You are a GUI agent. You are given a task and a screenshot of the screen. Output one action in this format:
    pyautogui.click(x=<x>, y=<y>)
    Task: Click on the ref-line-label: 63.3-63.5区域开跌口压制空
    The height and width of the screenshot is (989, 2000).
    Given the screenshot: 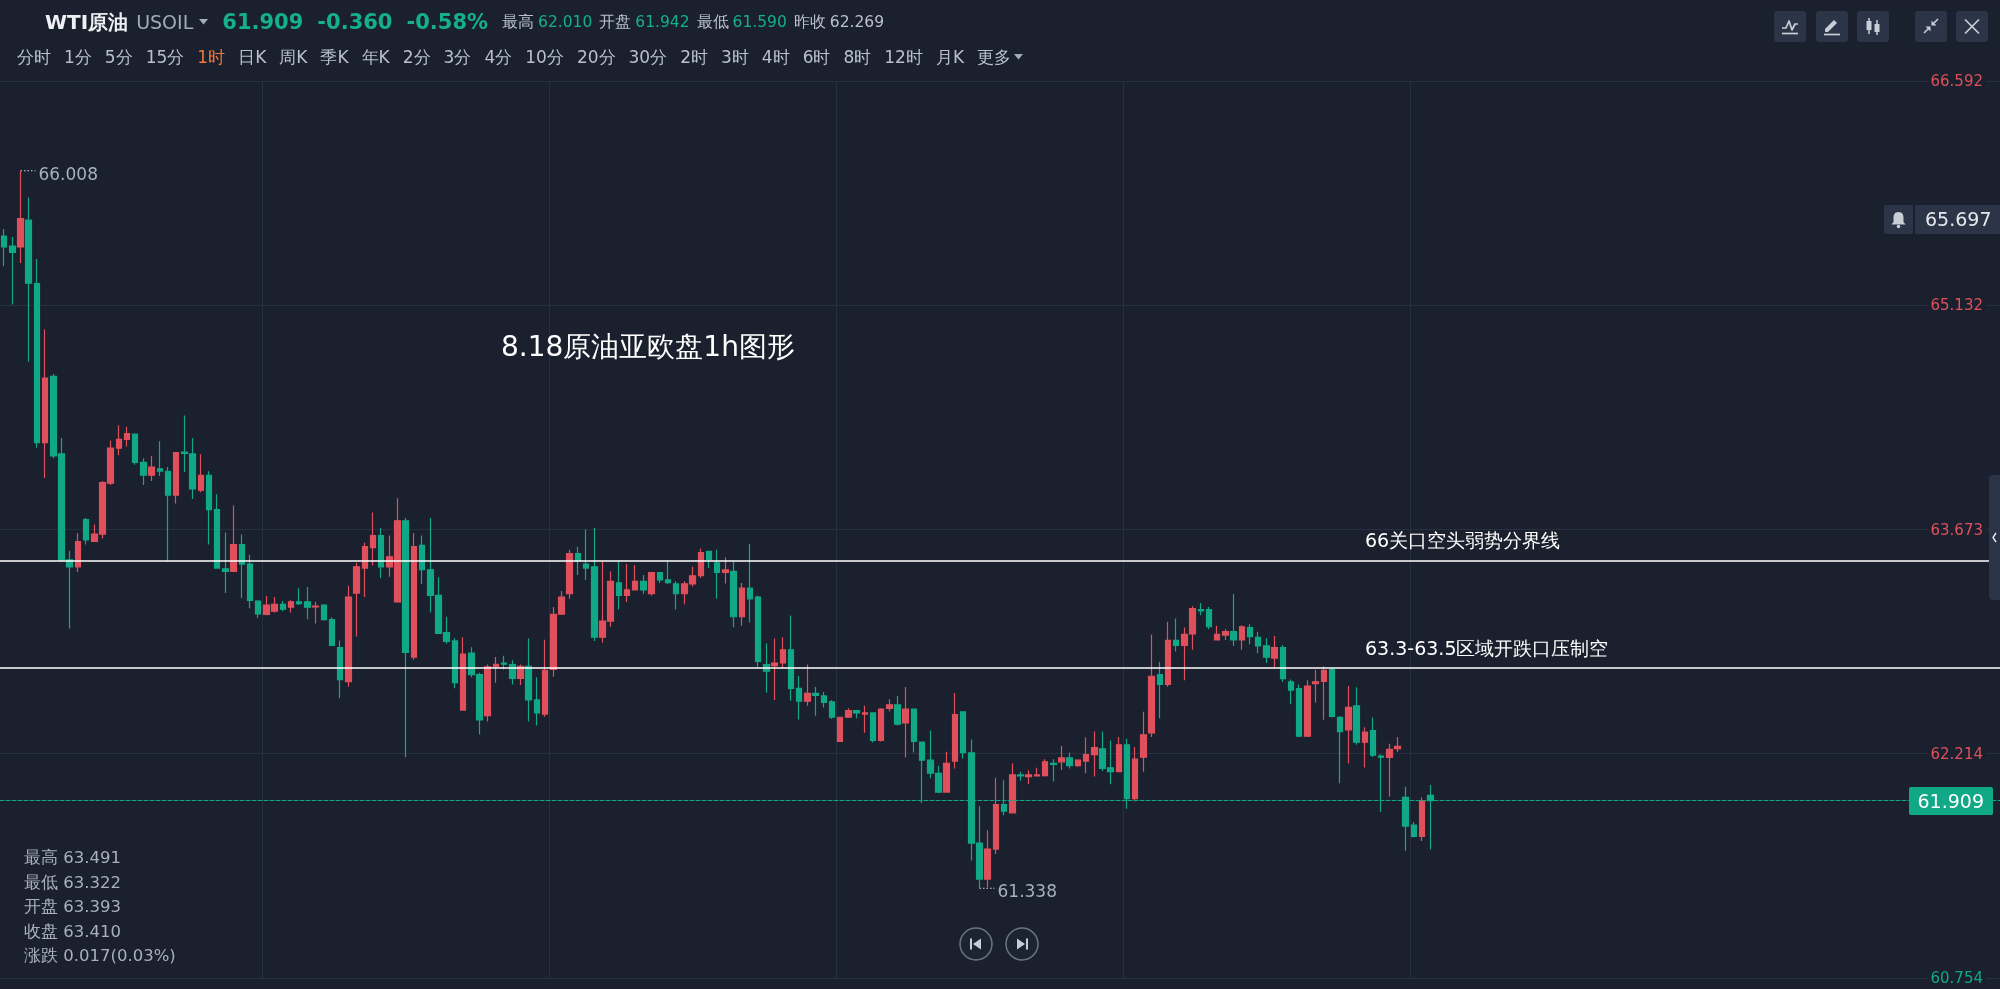 What is the action you would take?
    pyautogui.click(x=1487, y=647)
    